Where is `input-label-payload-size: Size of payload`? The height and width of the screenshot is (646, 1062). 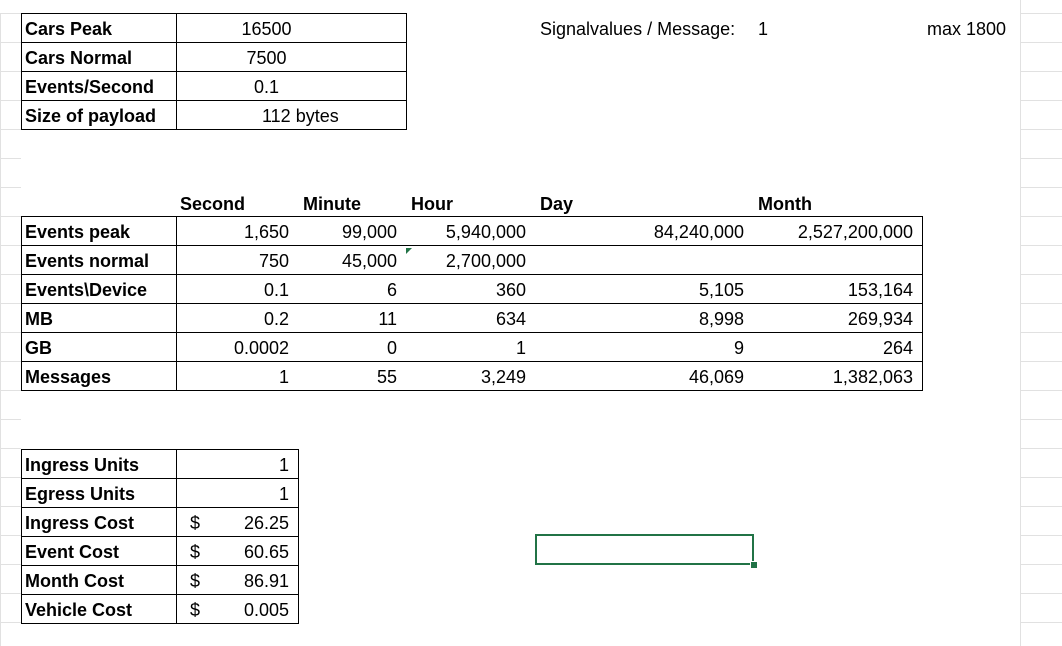 input-label-payload-size: Size of payload is located at coordinates (91, 116).